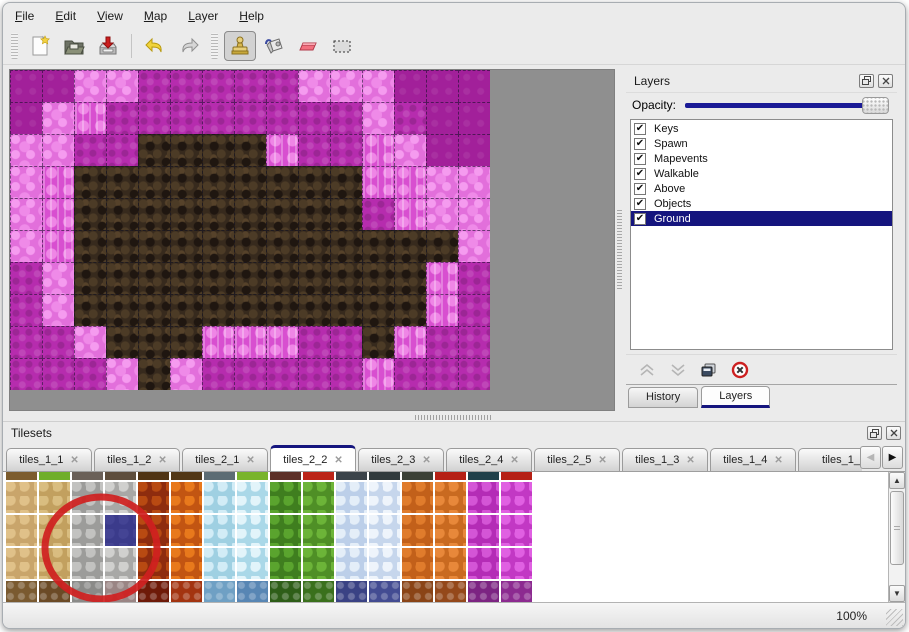  Describe the element at coordinates (401, 459) in the screenshot. I see `tileset-tab-tiles_2_3: tiles_2_3 ✕` at that location.